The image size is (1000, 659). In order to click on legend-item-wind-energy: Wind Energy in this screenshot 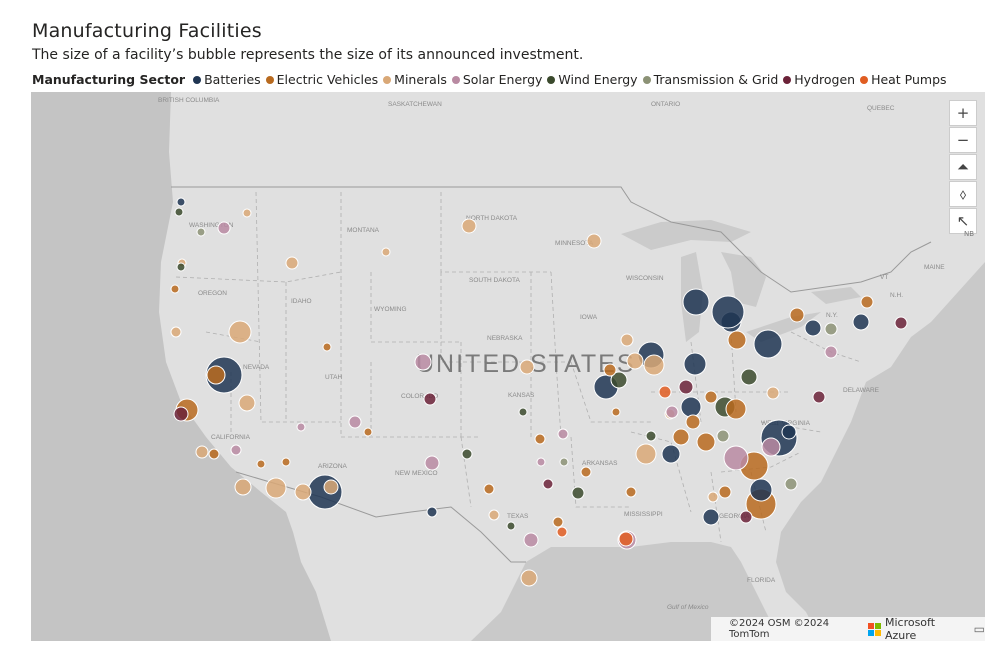, I will do `click(592, 79)`.